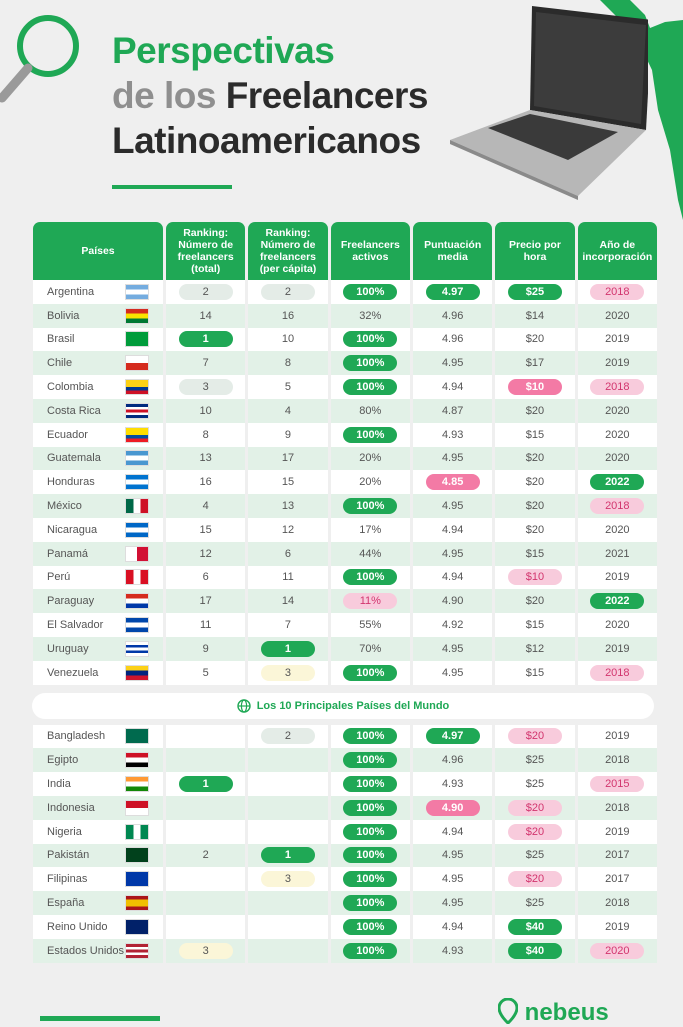 The height and width of the screenshot is (1027, 683). I want to click on cell-value: 1, so click(205, 339).